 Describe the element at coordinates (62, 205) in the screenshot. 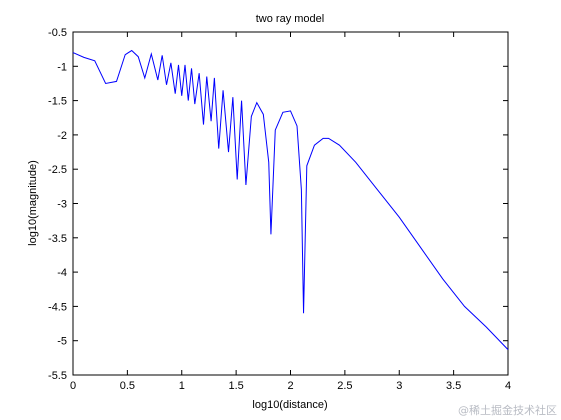

I see `y-tick-label: -3` at that location.